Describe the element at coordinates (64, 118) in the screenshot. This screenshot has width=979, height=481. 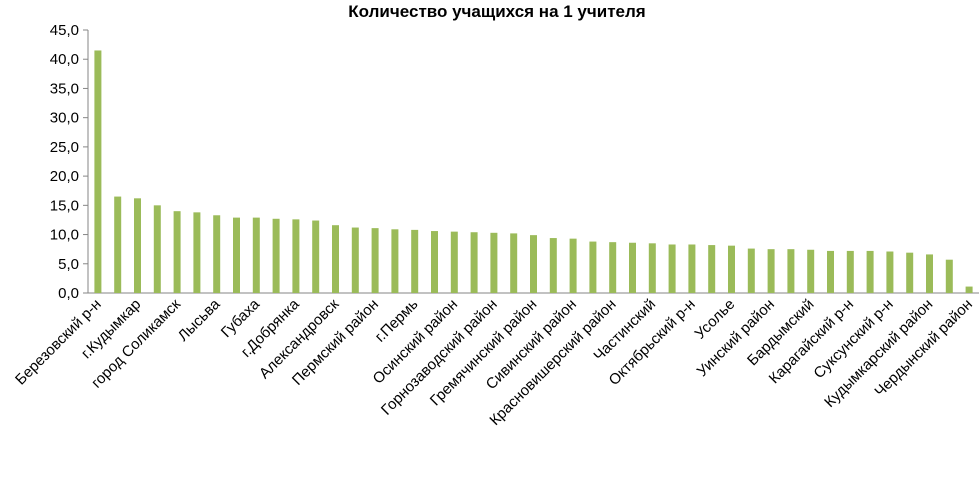
I see `y-tick-label: 30,0` at that location.